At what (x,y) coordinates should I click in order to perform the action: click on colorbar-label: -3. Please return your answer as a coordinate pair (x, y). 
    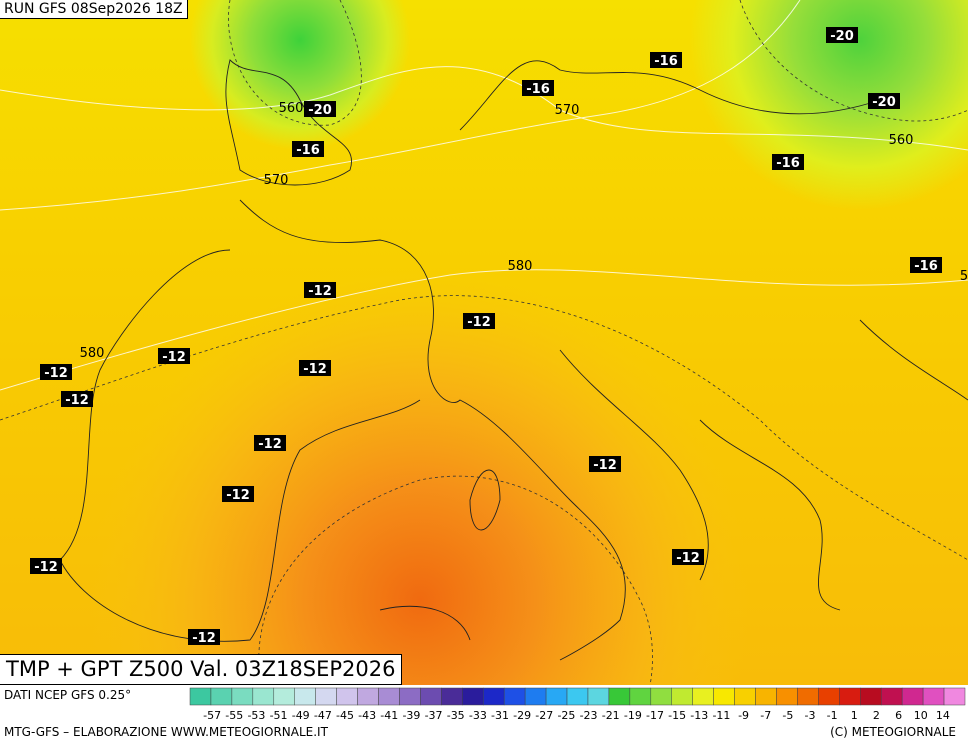
    Looking at the image, I should click on (810, 715).